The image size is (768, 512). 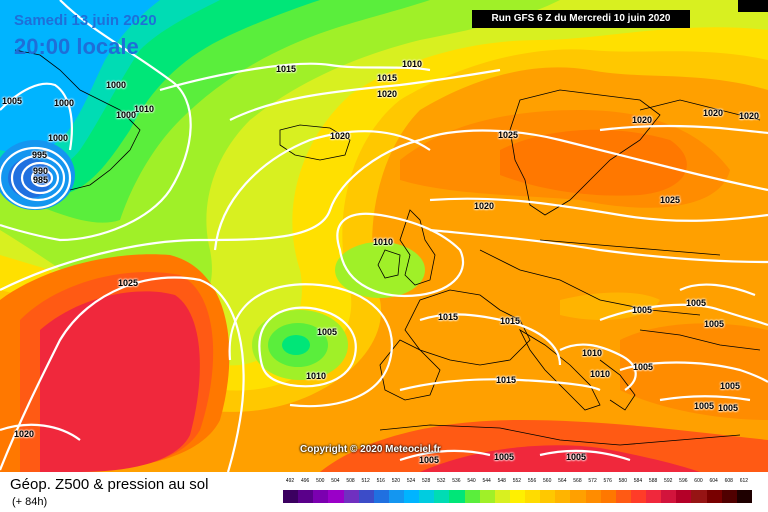 I want to click on scale-label: 560, so click(x=547, y=481).